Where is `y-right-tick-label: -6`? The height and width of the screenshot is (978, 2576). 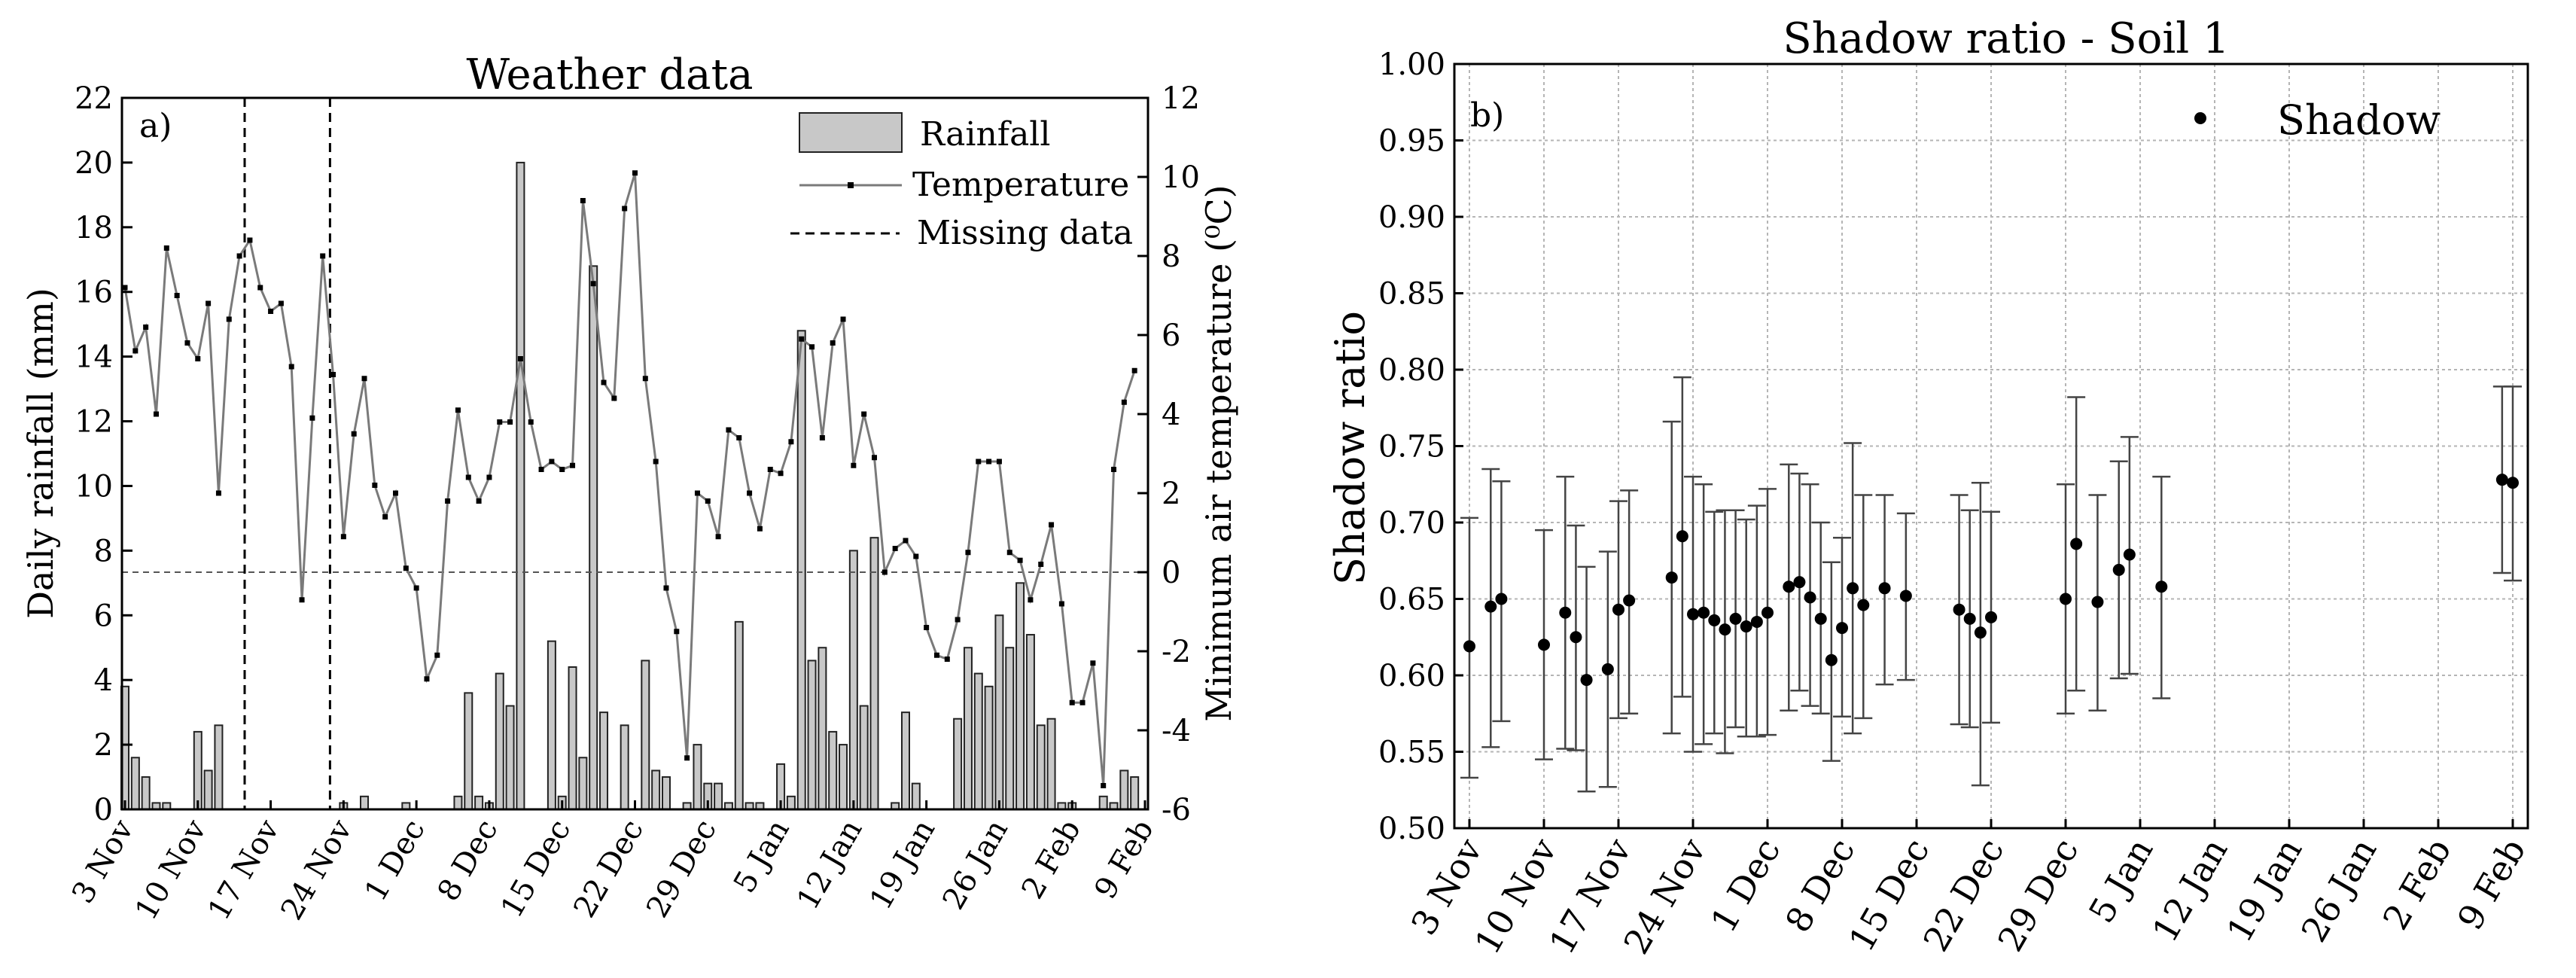
y-right-tick-label: -6 is located at coordinates (1177, 810).